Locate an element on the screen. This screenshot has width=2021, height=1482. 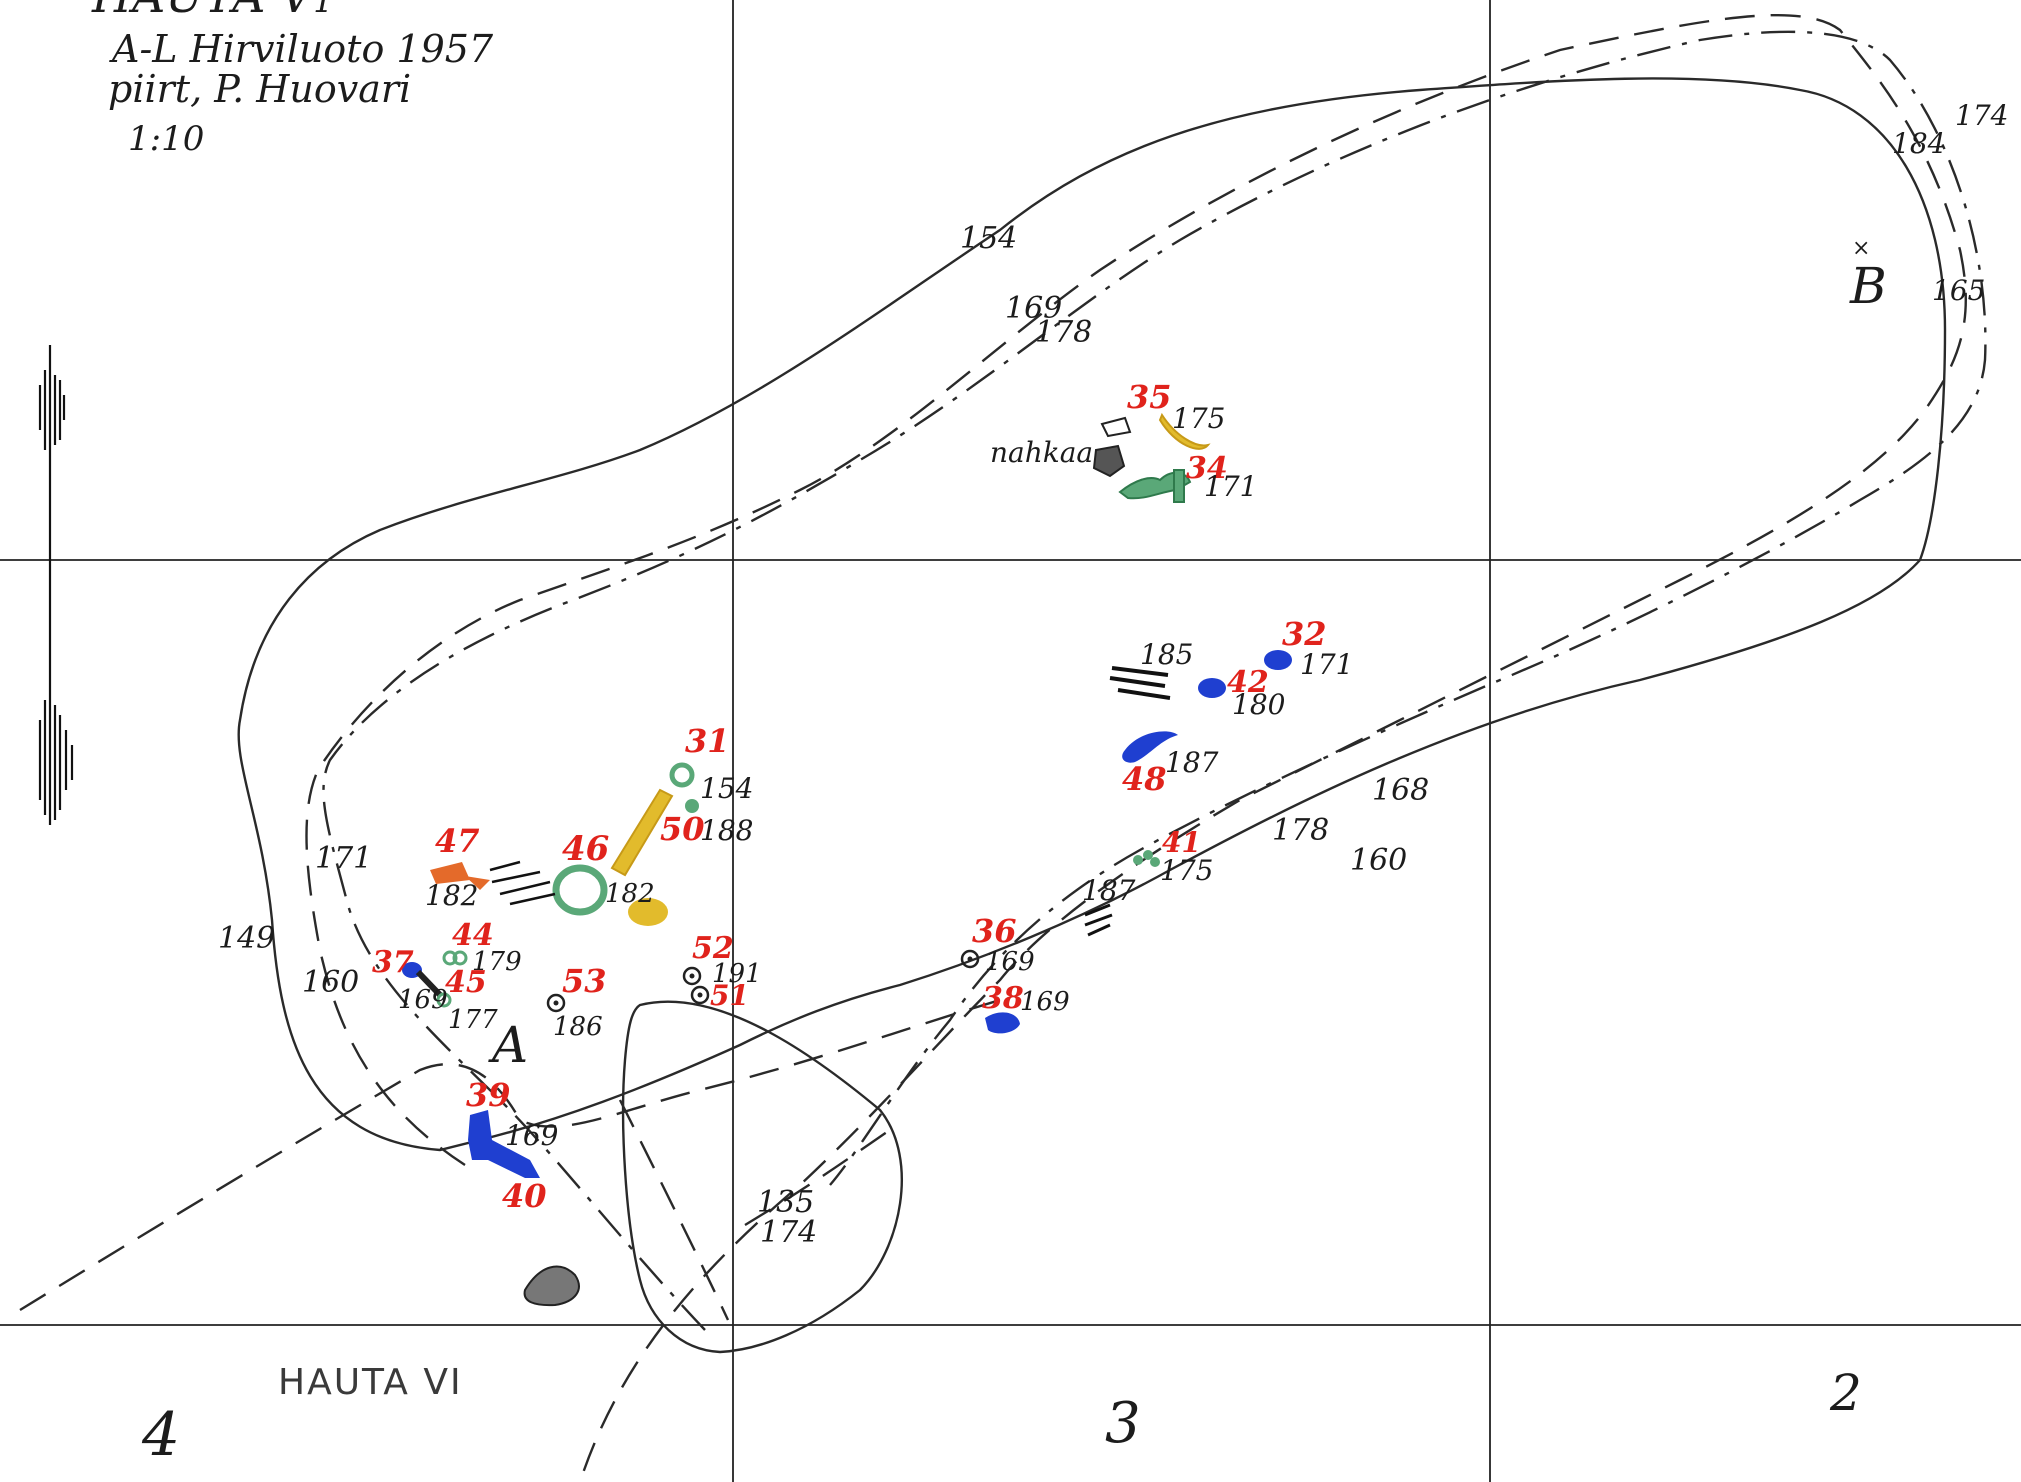
stone-hatched is located at coordinates (551, 1286).